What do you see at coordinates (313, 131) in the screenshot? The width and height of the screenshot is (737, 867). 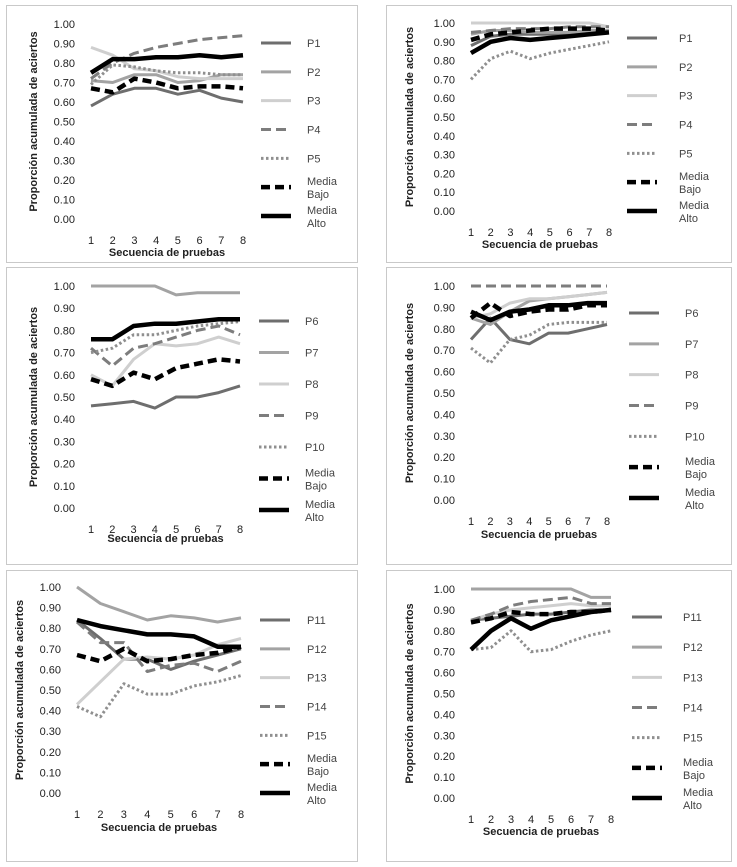 I see `legend-label: P4` at bounding box center [313, 131].